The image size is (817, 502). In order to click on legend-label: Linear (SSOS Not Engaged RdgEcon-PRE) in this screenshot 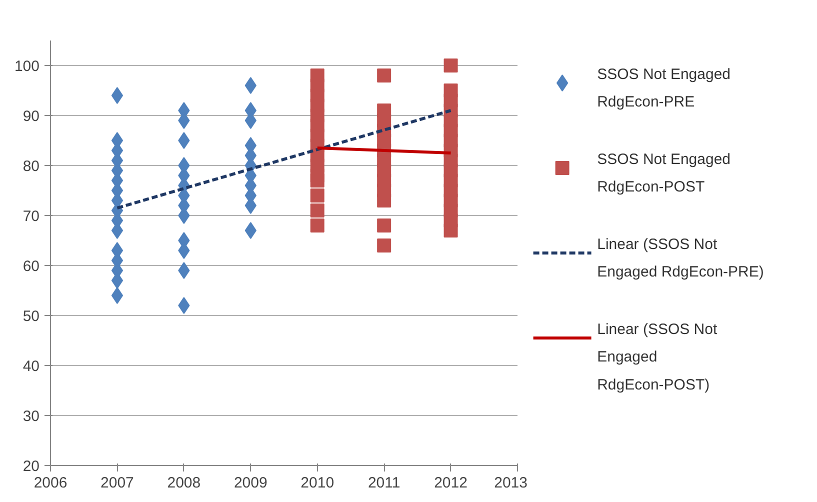, I will do `click(680, 258)`.